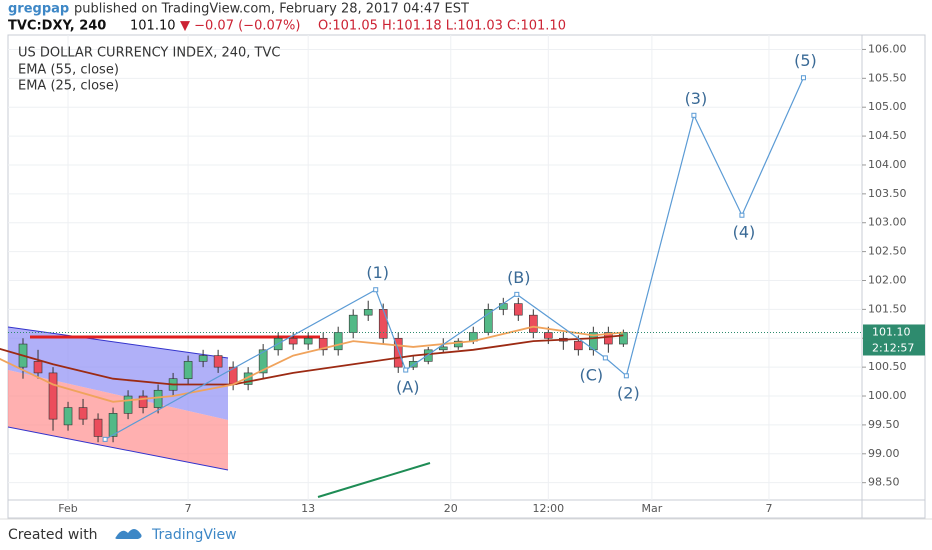 Image resolution: width=932 pixels, height=550 pixels. What do you see at coordinates (518, 277) in the screenshot?
I see `wave-label: (B)` at bounding box center [518, 277].